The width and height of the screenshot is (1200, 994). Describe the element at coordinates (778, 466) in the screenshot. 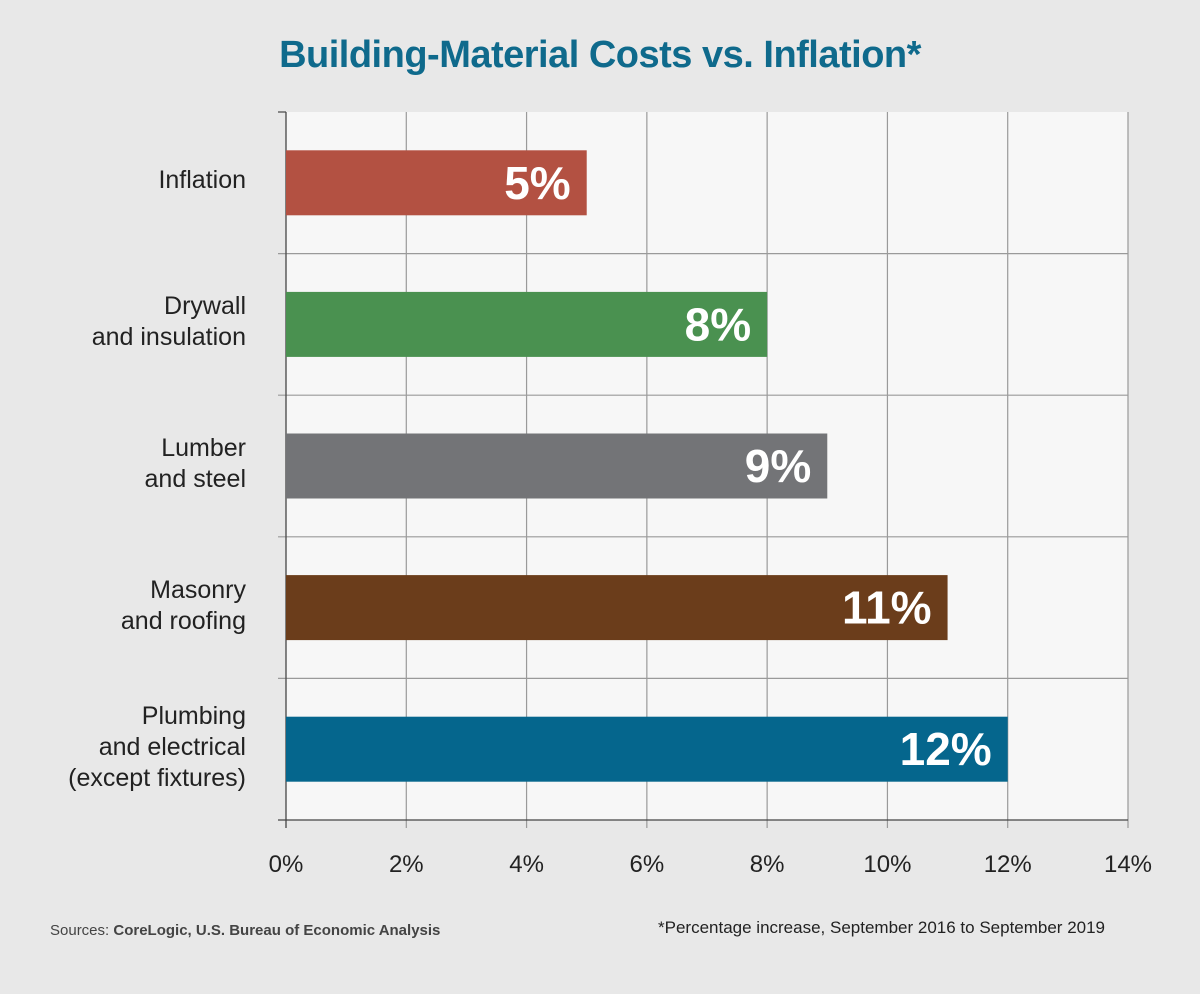

I see `bar-value-label: 9%` at that location.